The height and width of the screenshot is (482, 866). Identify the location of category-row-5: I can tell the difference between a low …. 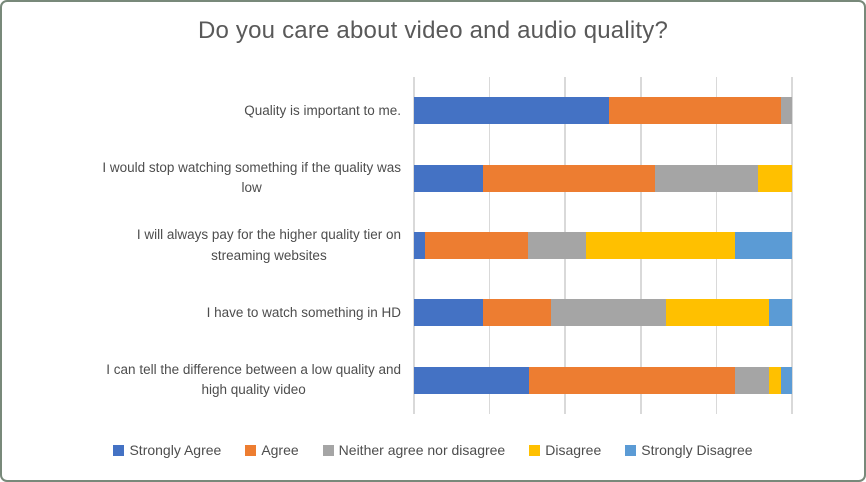
(433, 380).